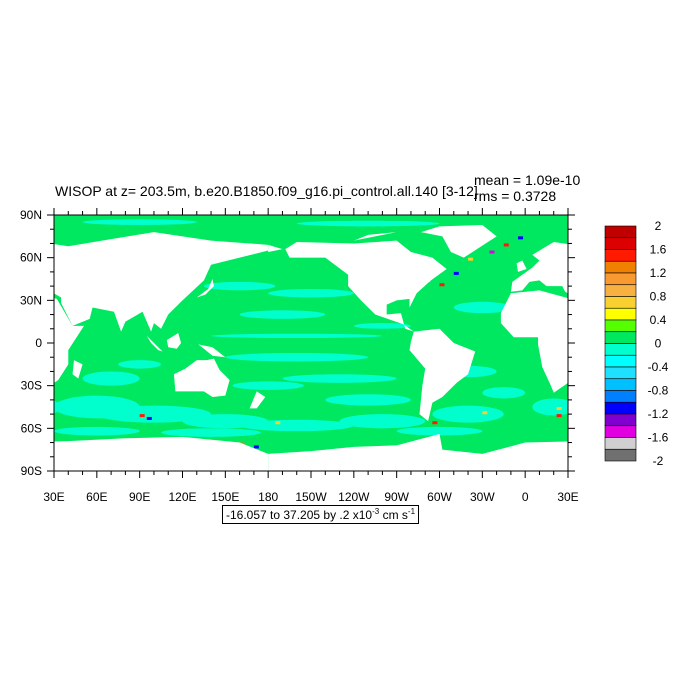 The image size is (700, 700). Describe the element at coordinates (411, 511) in the screenshot. I see `units-exponent: -1` at that location.